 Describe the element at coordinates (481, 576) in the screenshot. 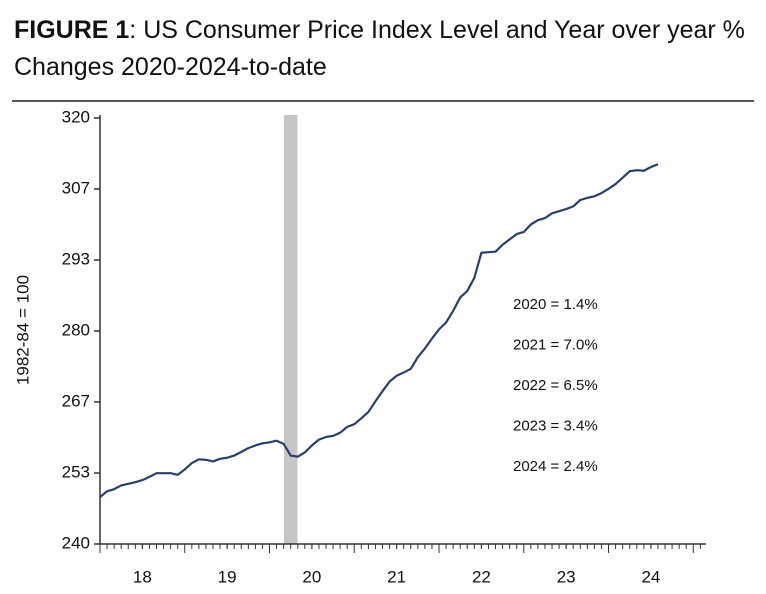

I see `x-tick-label: 22` at that location.